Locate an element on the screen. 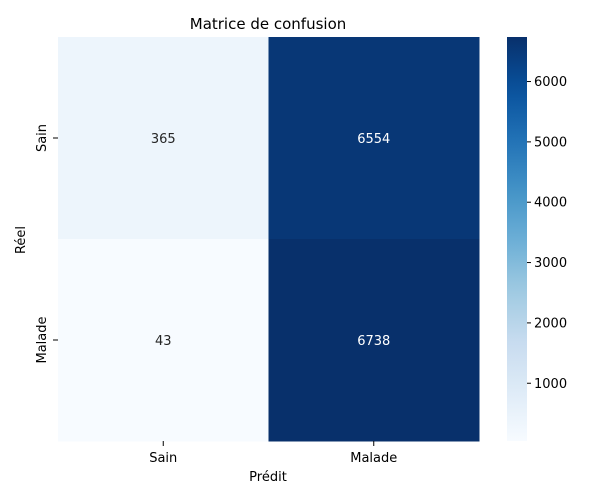  colorbar-tick-label-1: 2000 is located at coordinates (550, 323).